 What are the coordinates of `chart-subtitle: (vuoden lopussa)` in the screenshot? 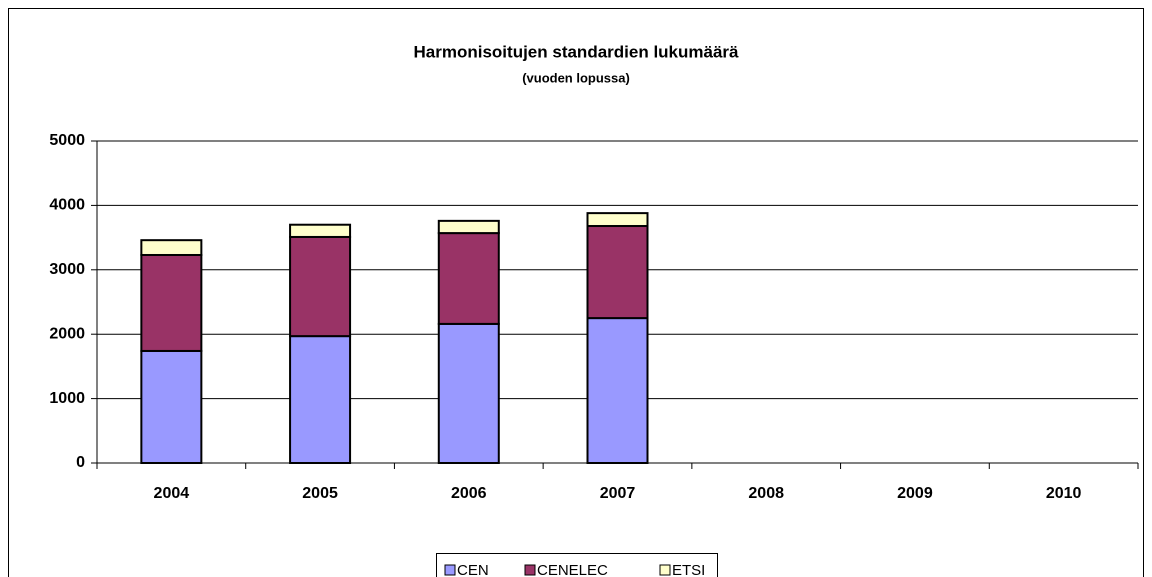 It's located at (576, 77).